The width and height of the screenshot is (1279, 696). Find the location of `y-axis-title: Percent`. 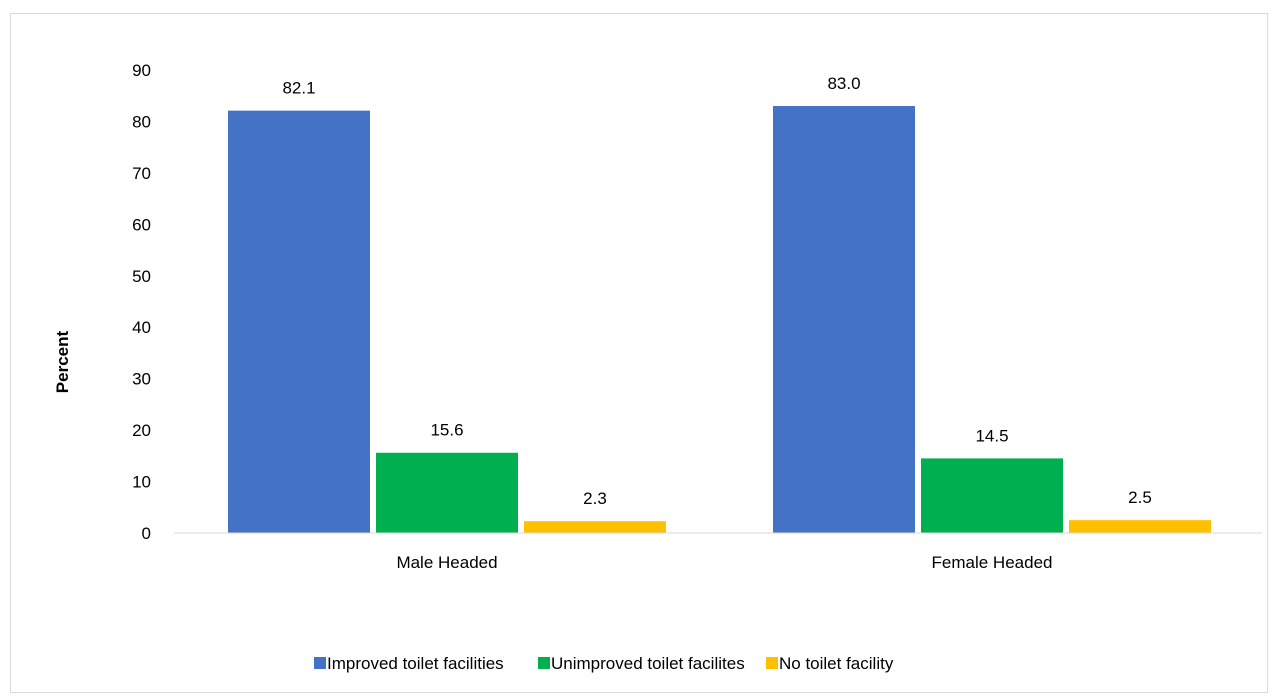

y-axis-title: Percent is located at coordinates (62, 361).